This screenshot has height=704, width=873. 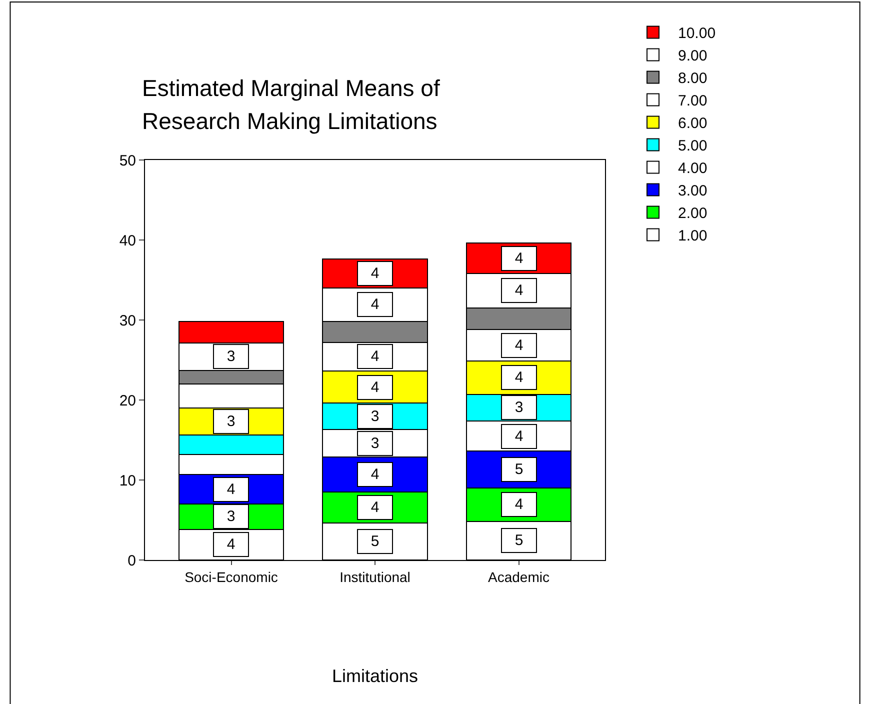 I want to click on legend-label: 7.00, so click(x=693, y=101).